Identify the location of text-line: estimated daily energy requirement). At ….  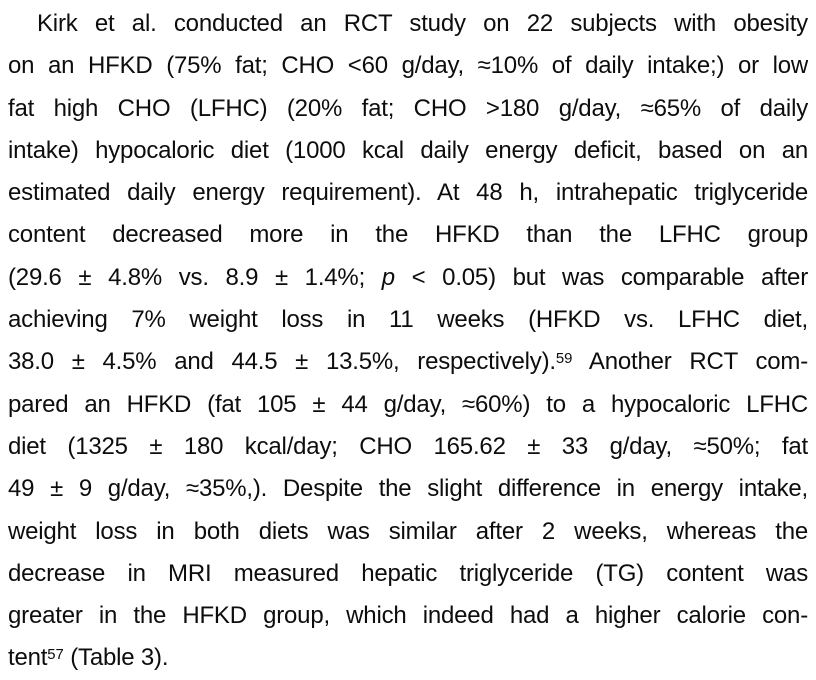
(408, 193).